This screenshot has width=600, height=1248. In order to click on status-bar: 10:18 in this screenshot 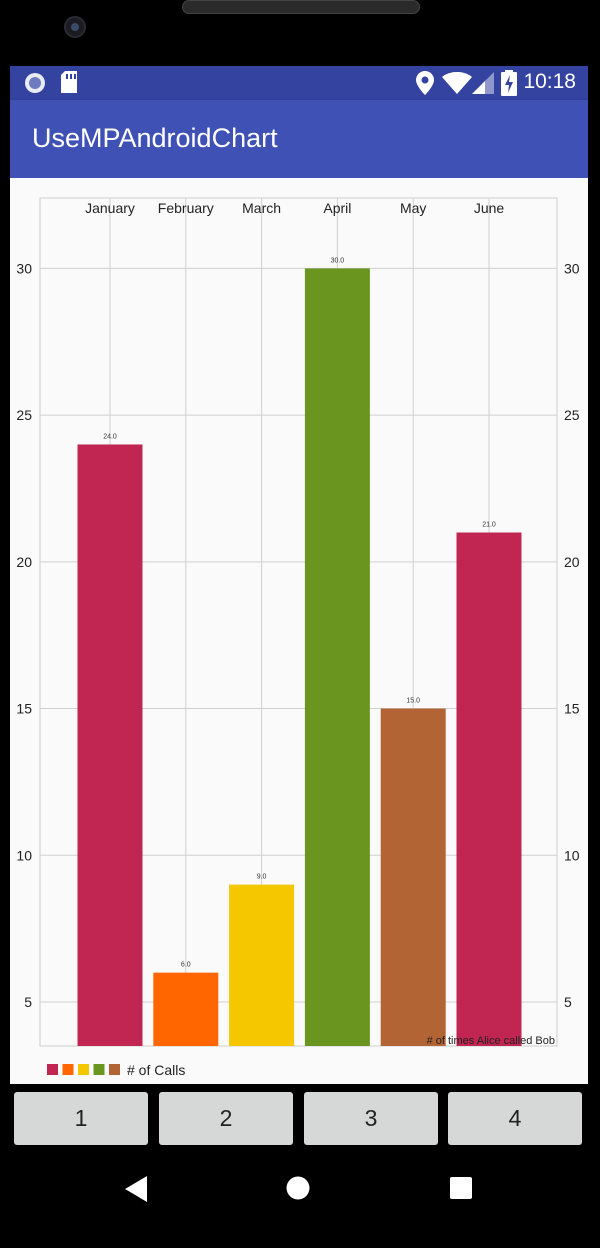, I will do `click(299, 83)`.